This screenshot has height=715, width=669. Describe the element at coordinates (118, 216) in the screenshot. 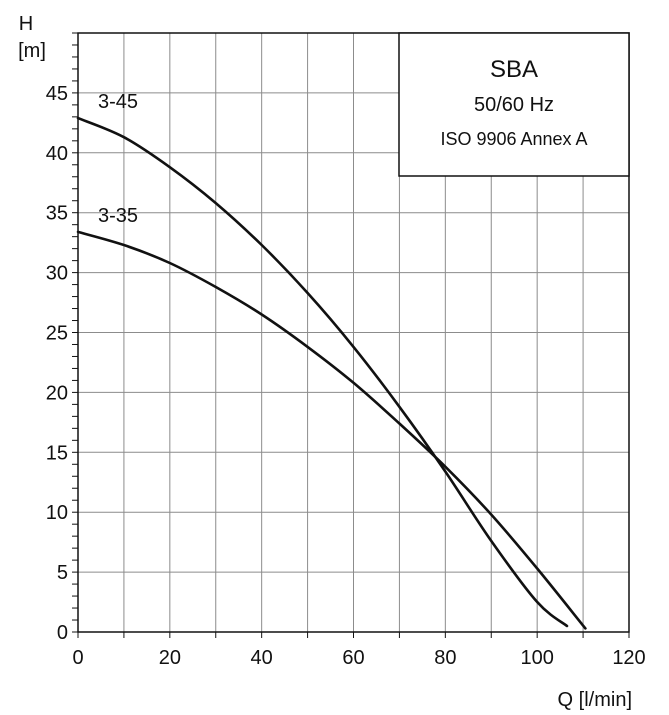

I see `series-label-3-35: 3-35` at that location.